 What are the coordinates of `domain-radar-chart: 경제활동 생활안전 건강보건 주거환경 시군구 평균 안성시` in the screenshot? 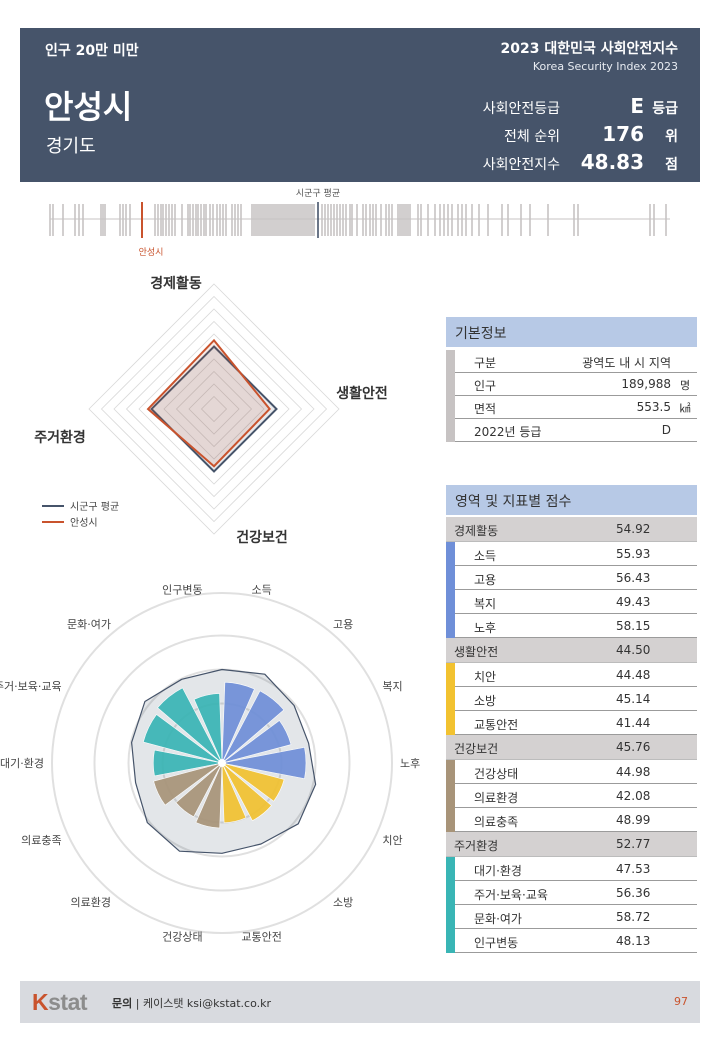 It's located at (211, 410).